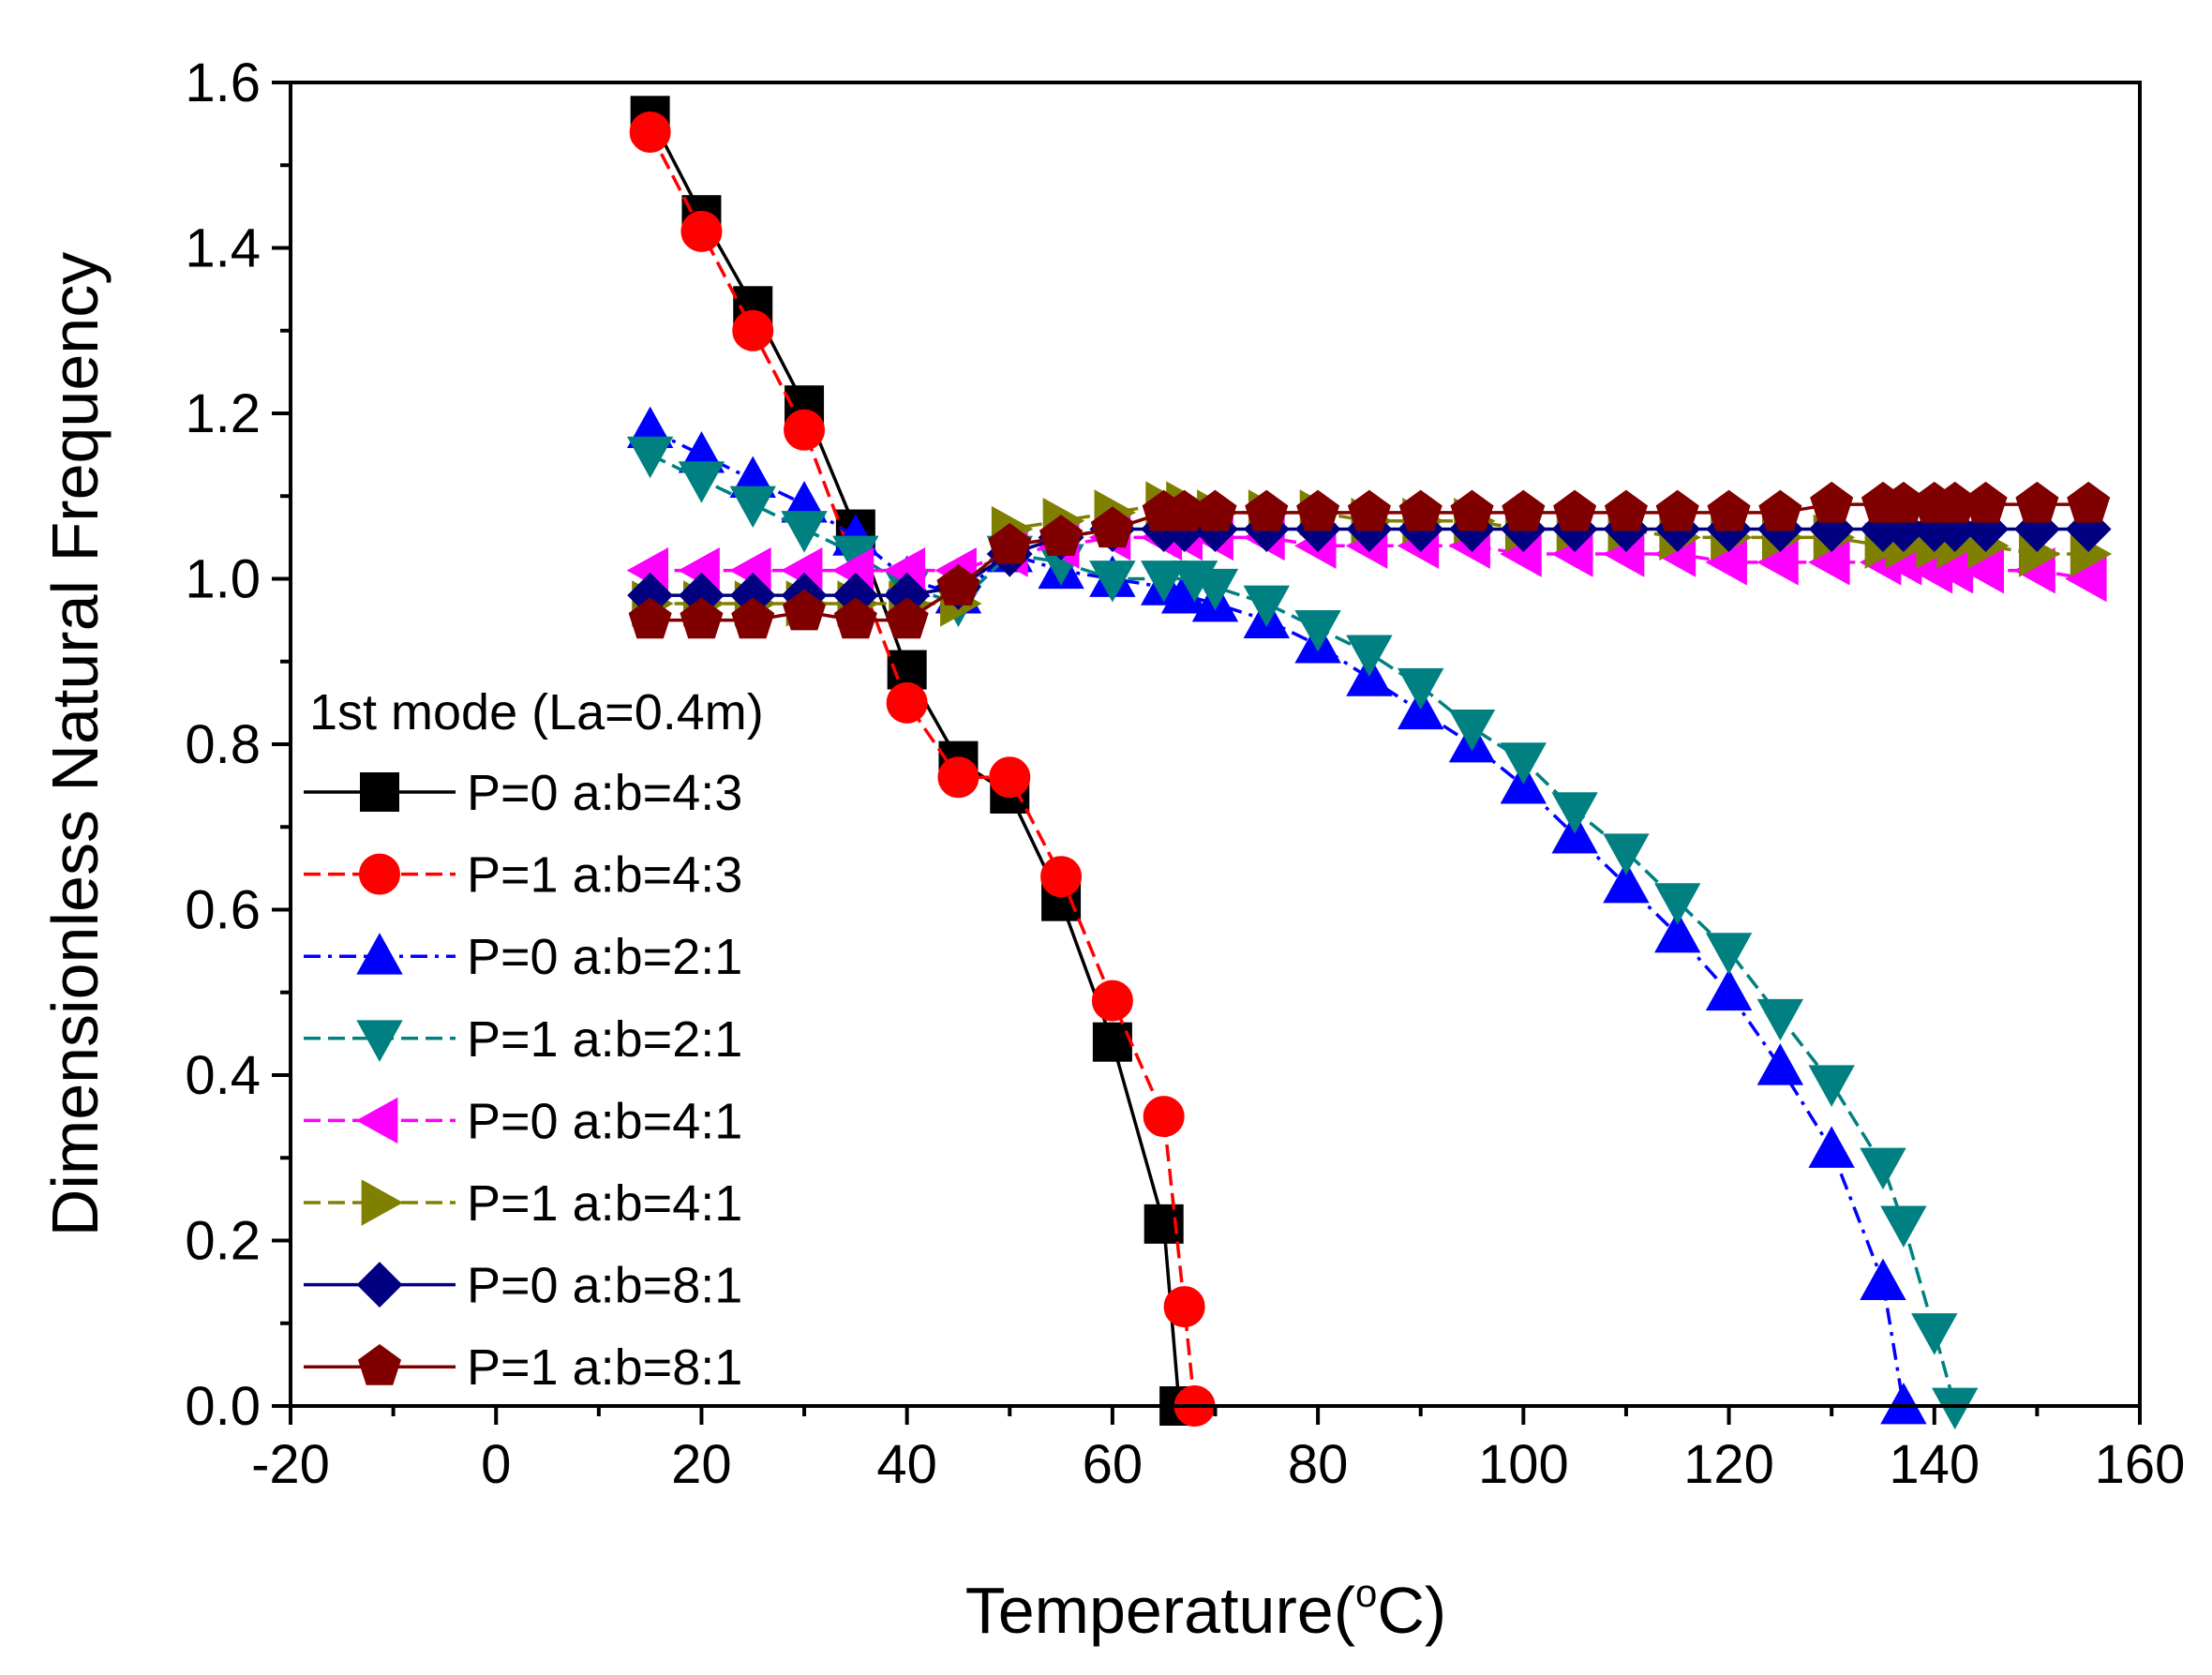  What do you see at coordinates (523, 1203) in the screenshot?
I see `legend-item: P=1 a:b=4:1` at bounding box center [523, 1203].